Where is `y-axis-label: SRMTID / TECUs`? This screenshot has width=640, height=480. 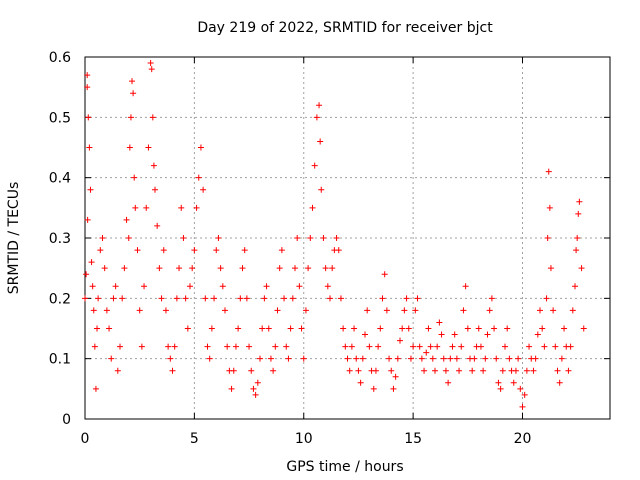
y-axis-label: SRMTID / TECUs is located at coordinates (14, 238).